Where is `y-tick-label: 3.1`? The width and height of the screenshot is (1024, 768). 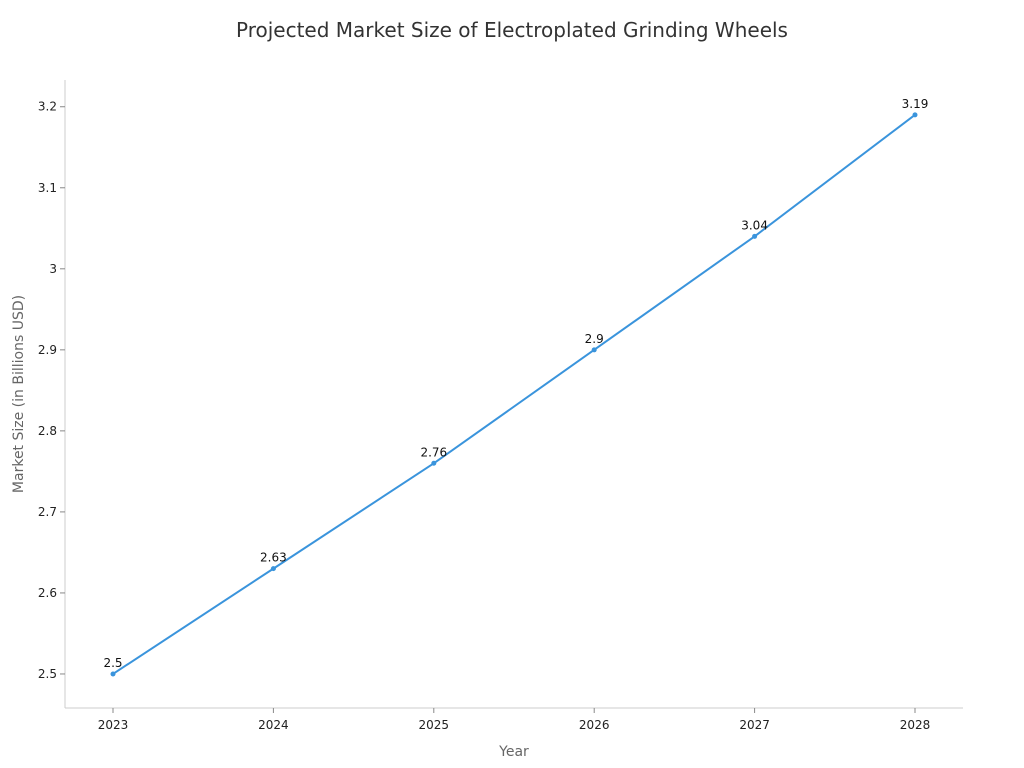 y-tick-label: 3.1 is located at coordinates (47, 188).